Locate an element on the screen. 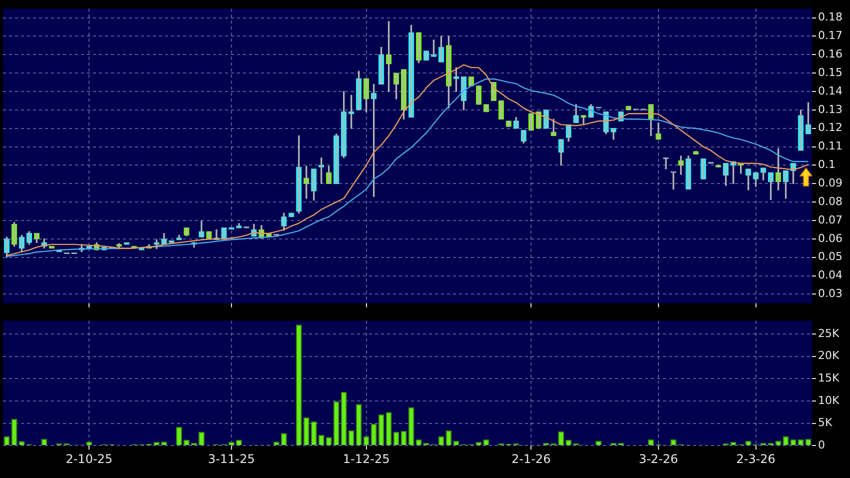 The image size is (850, 478). y-tick-label: 0.13 is located at coordinates (830, 109).